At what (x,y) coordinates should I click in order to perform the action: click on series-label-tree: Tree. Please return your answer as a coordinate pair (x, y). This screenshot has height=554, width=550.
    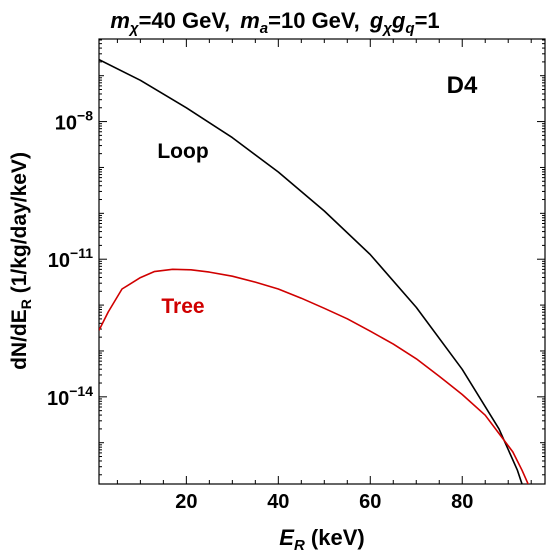
    Looking at the image, I should click on (182, 306).